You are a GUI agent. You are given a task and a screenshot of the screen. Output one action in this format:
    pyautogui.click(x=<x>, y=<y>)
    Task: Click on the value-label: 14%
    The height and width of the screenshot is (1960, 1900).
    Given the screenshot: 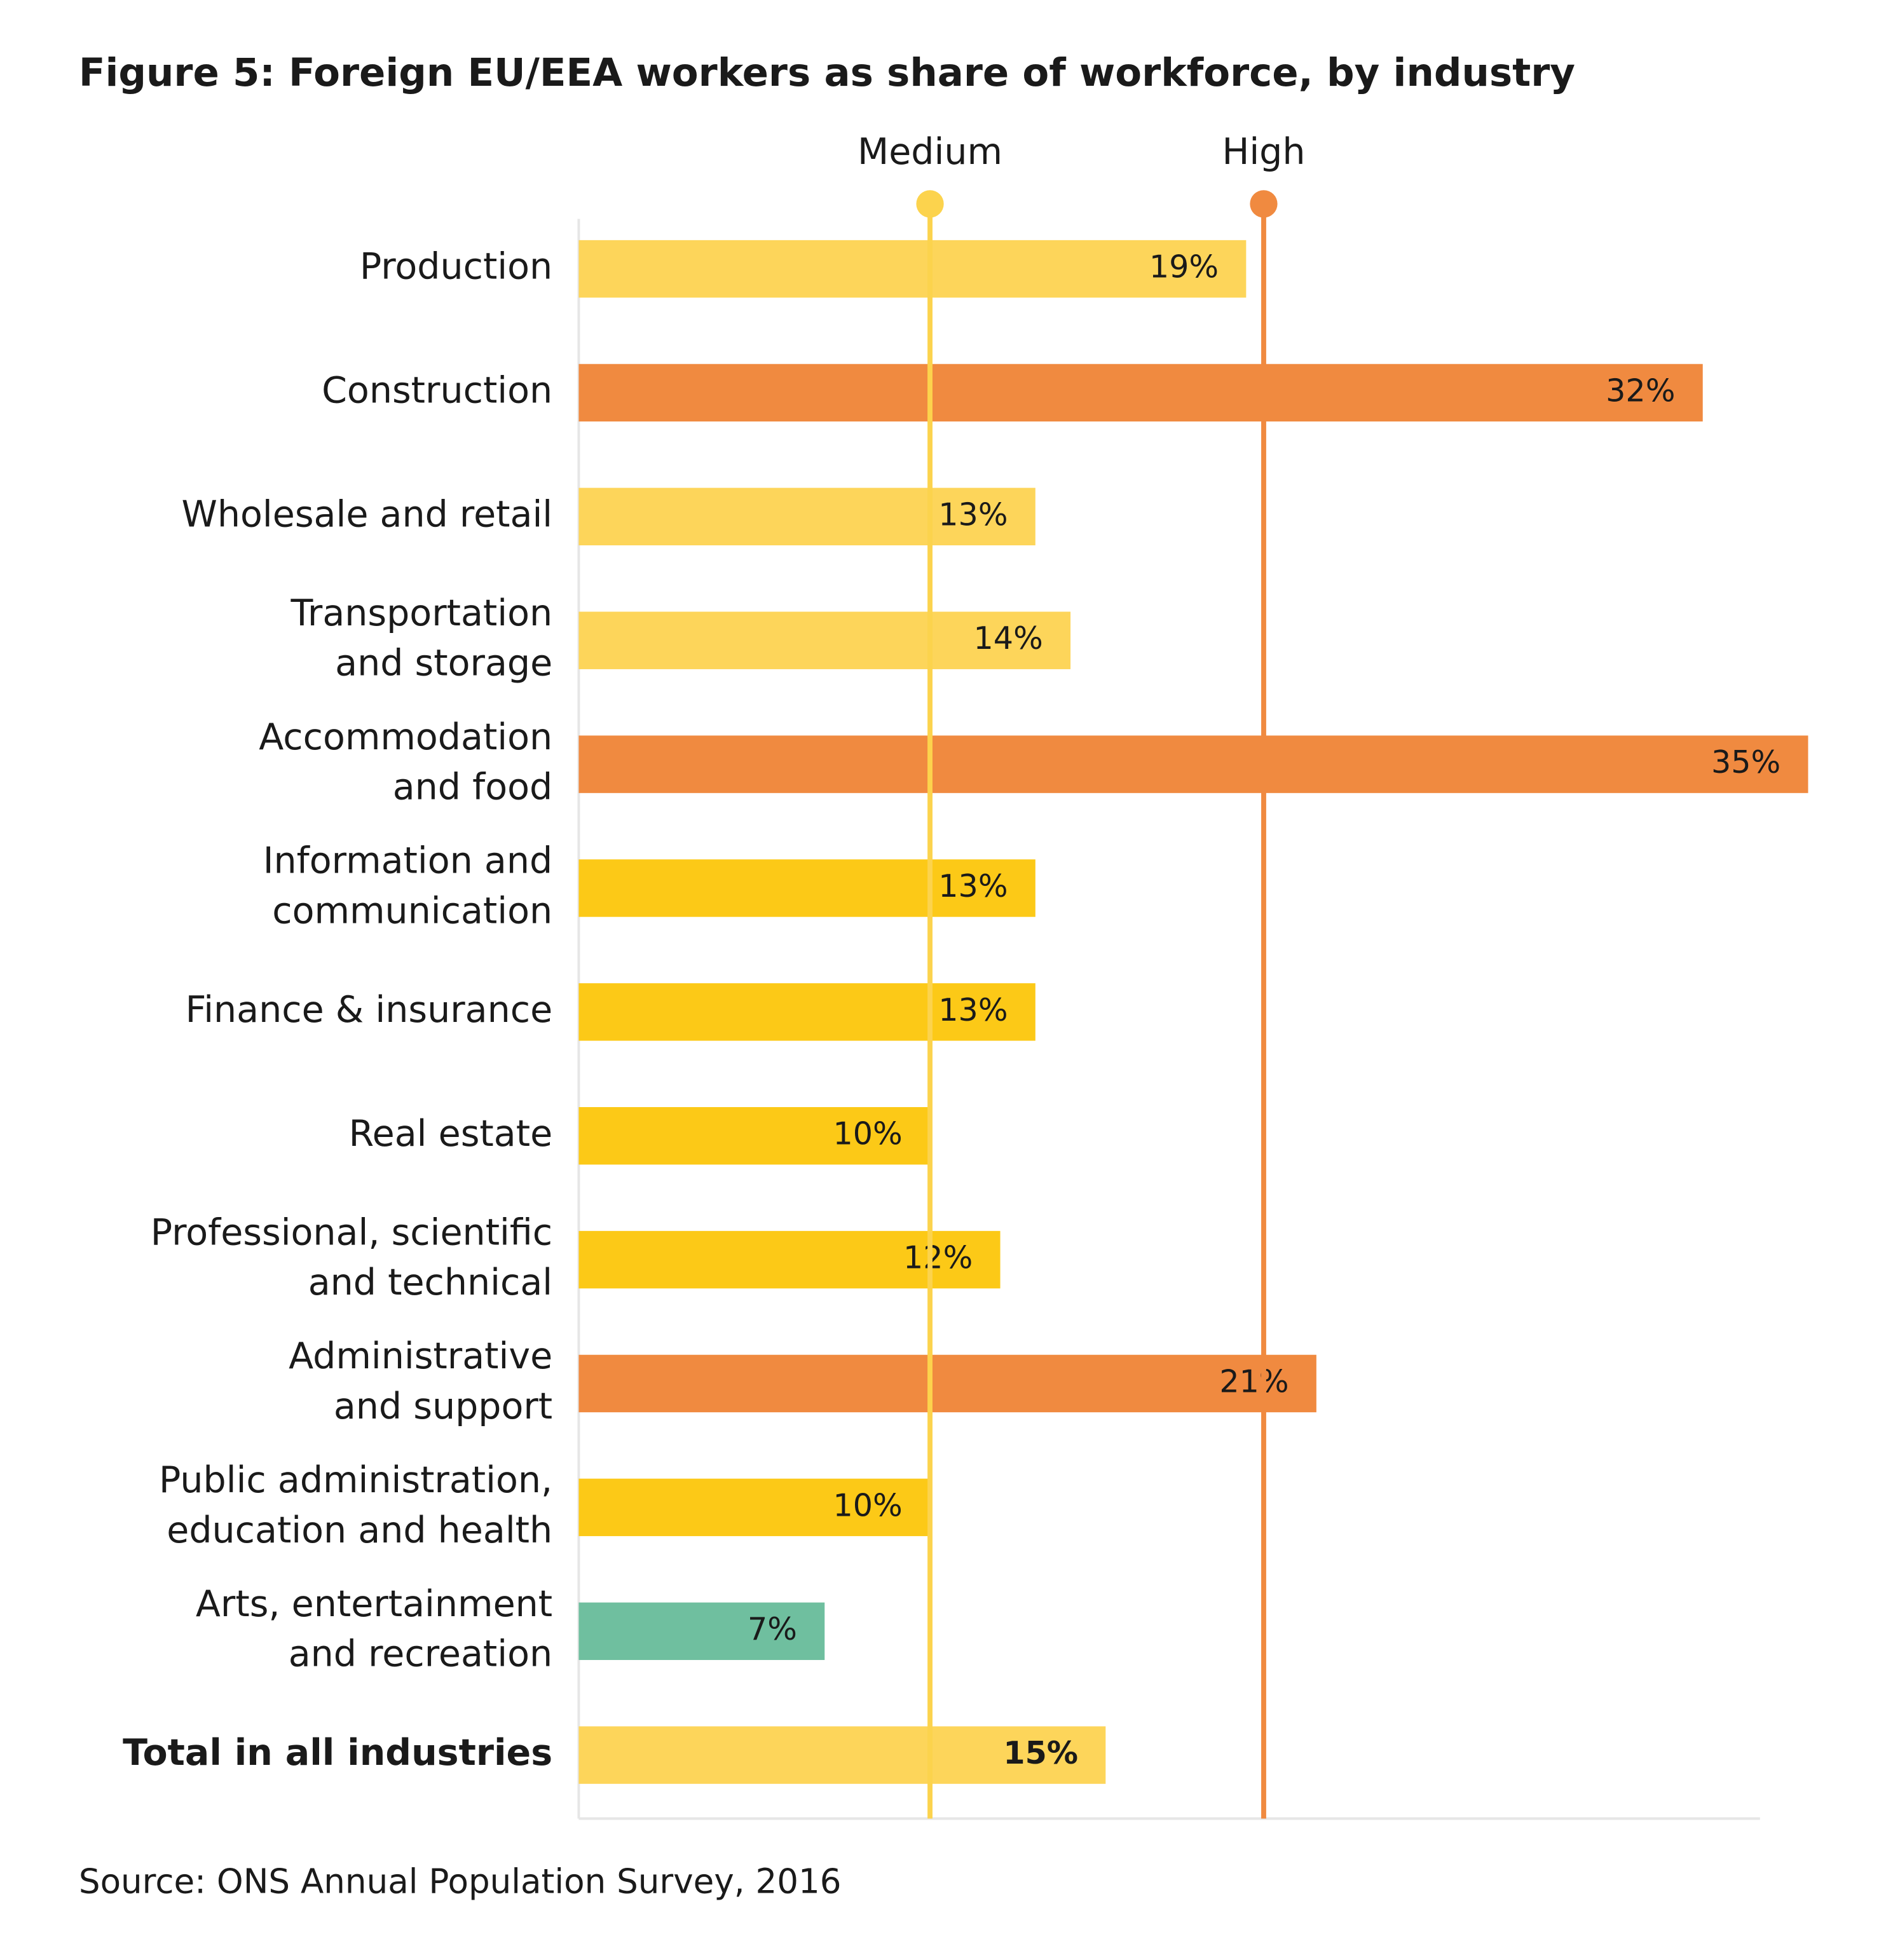 What is the action you would take?
    pyautogui.click(x=1008, y=638)
    